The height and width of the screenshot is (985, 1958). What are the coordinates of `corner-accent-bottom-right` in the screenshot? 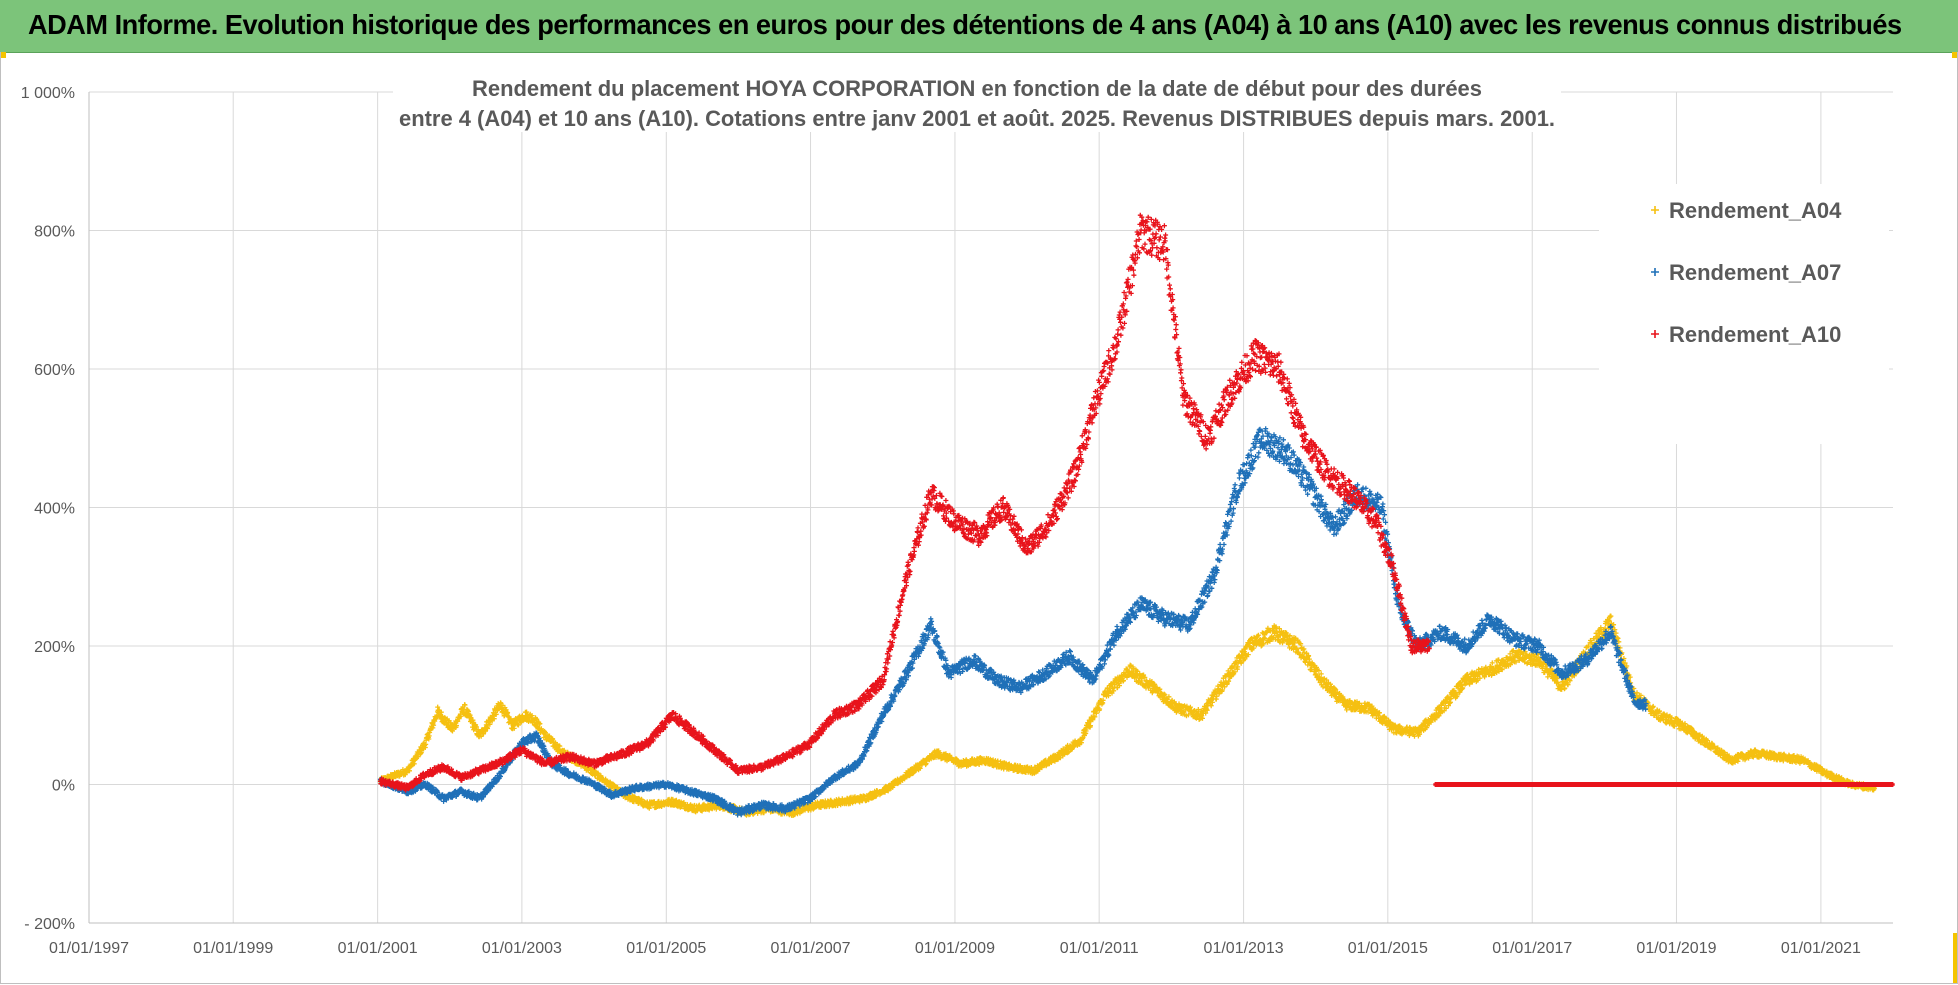 It's located at (1955, 958).